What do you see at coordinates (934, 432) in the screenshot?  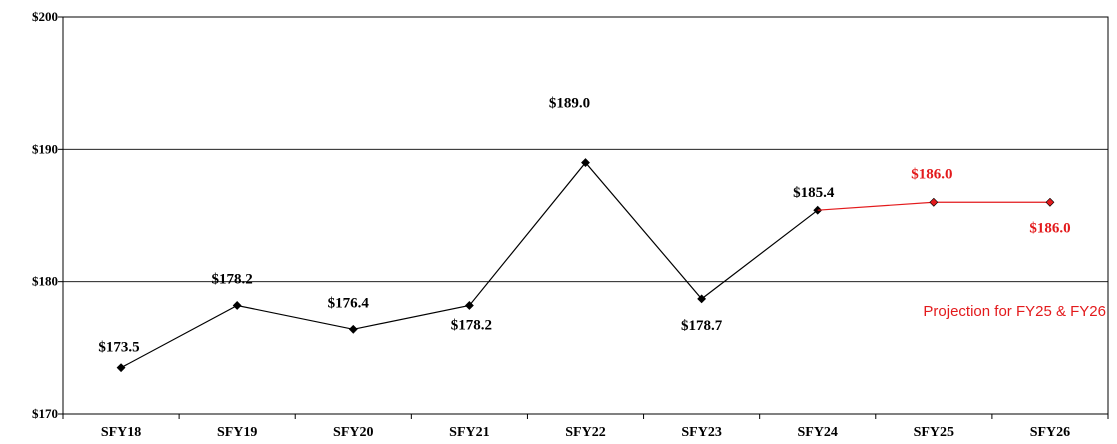 I see `x-tick-label: SFY25` at bounding box center [934, 432].